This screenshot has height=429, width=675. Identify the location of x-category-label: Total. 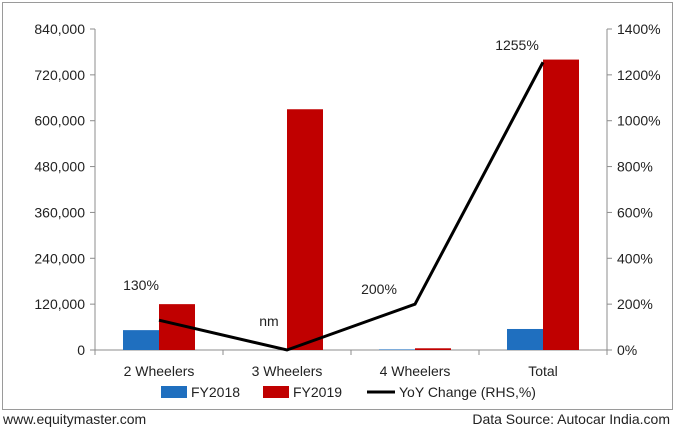
(543, 371).